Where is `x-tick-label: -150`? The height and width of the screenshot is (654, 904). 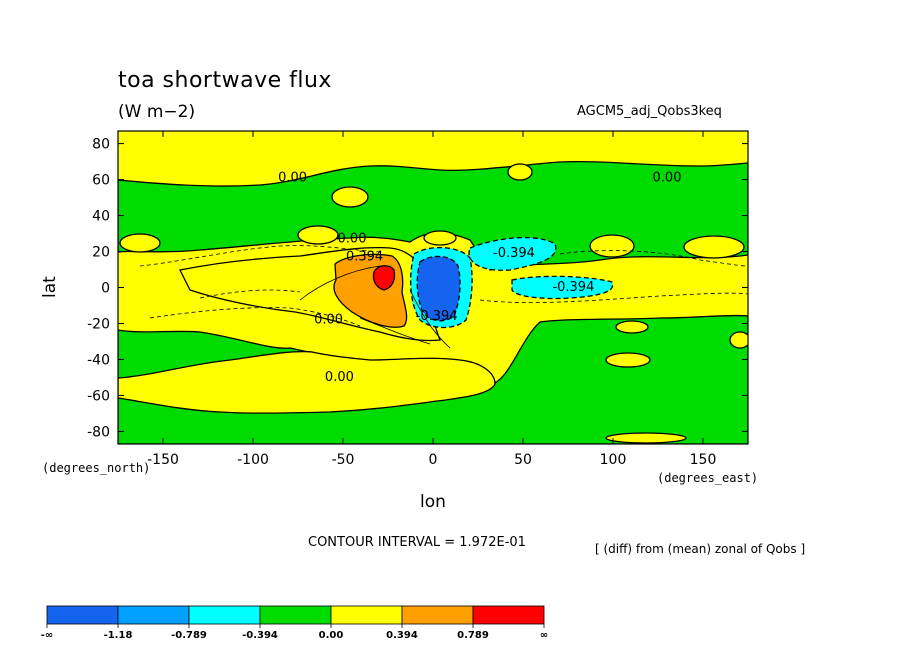 x-tick-label: -150 is located at coordinates (163, 460).